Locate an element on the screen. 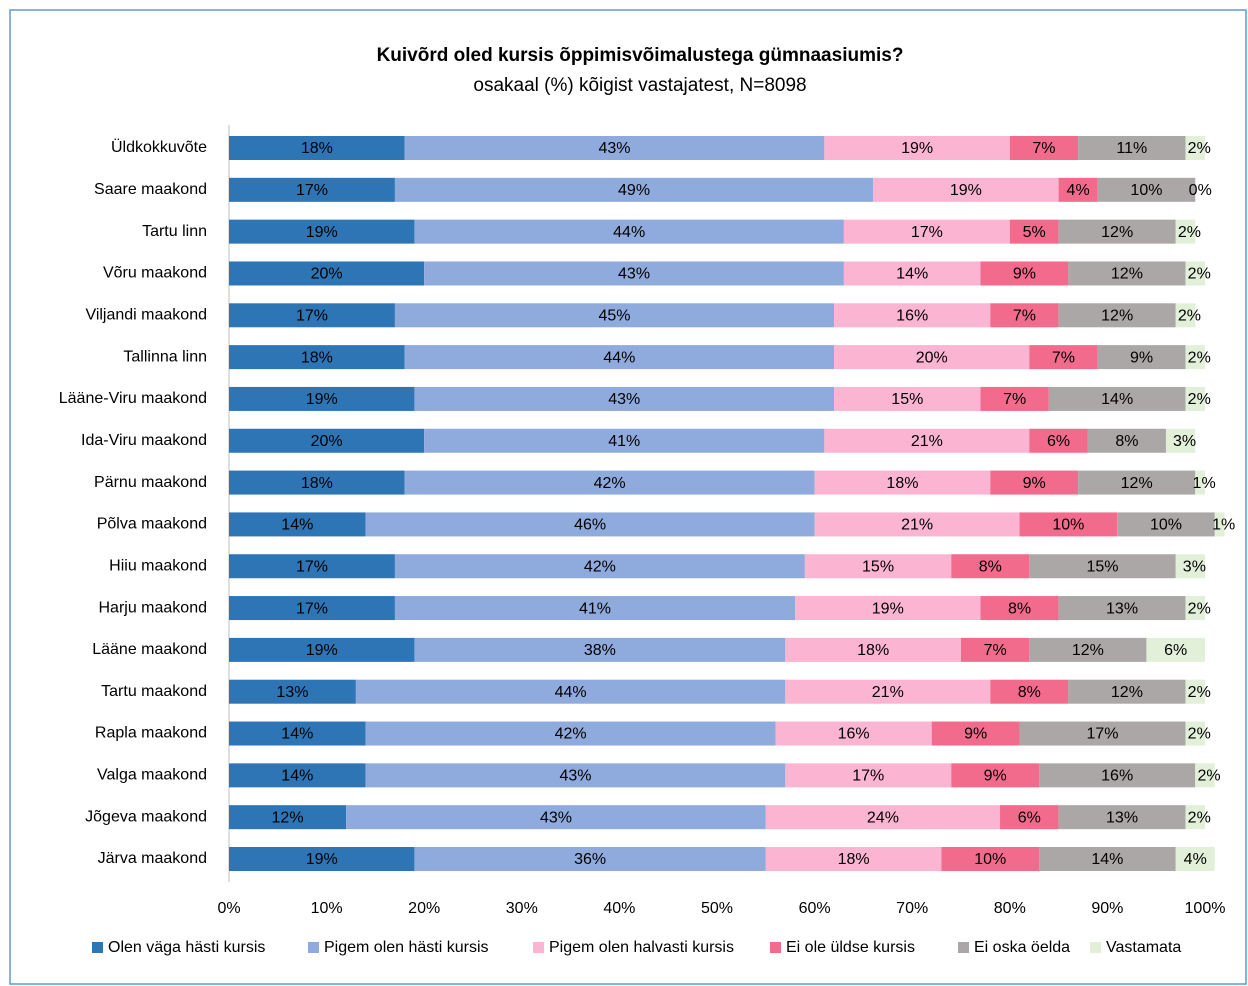  y-tick-label: Üldkokkuvõte is located at coordinates (159, 147).